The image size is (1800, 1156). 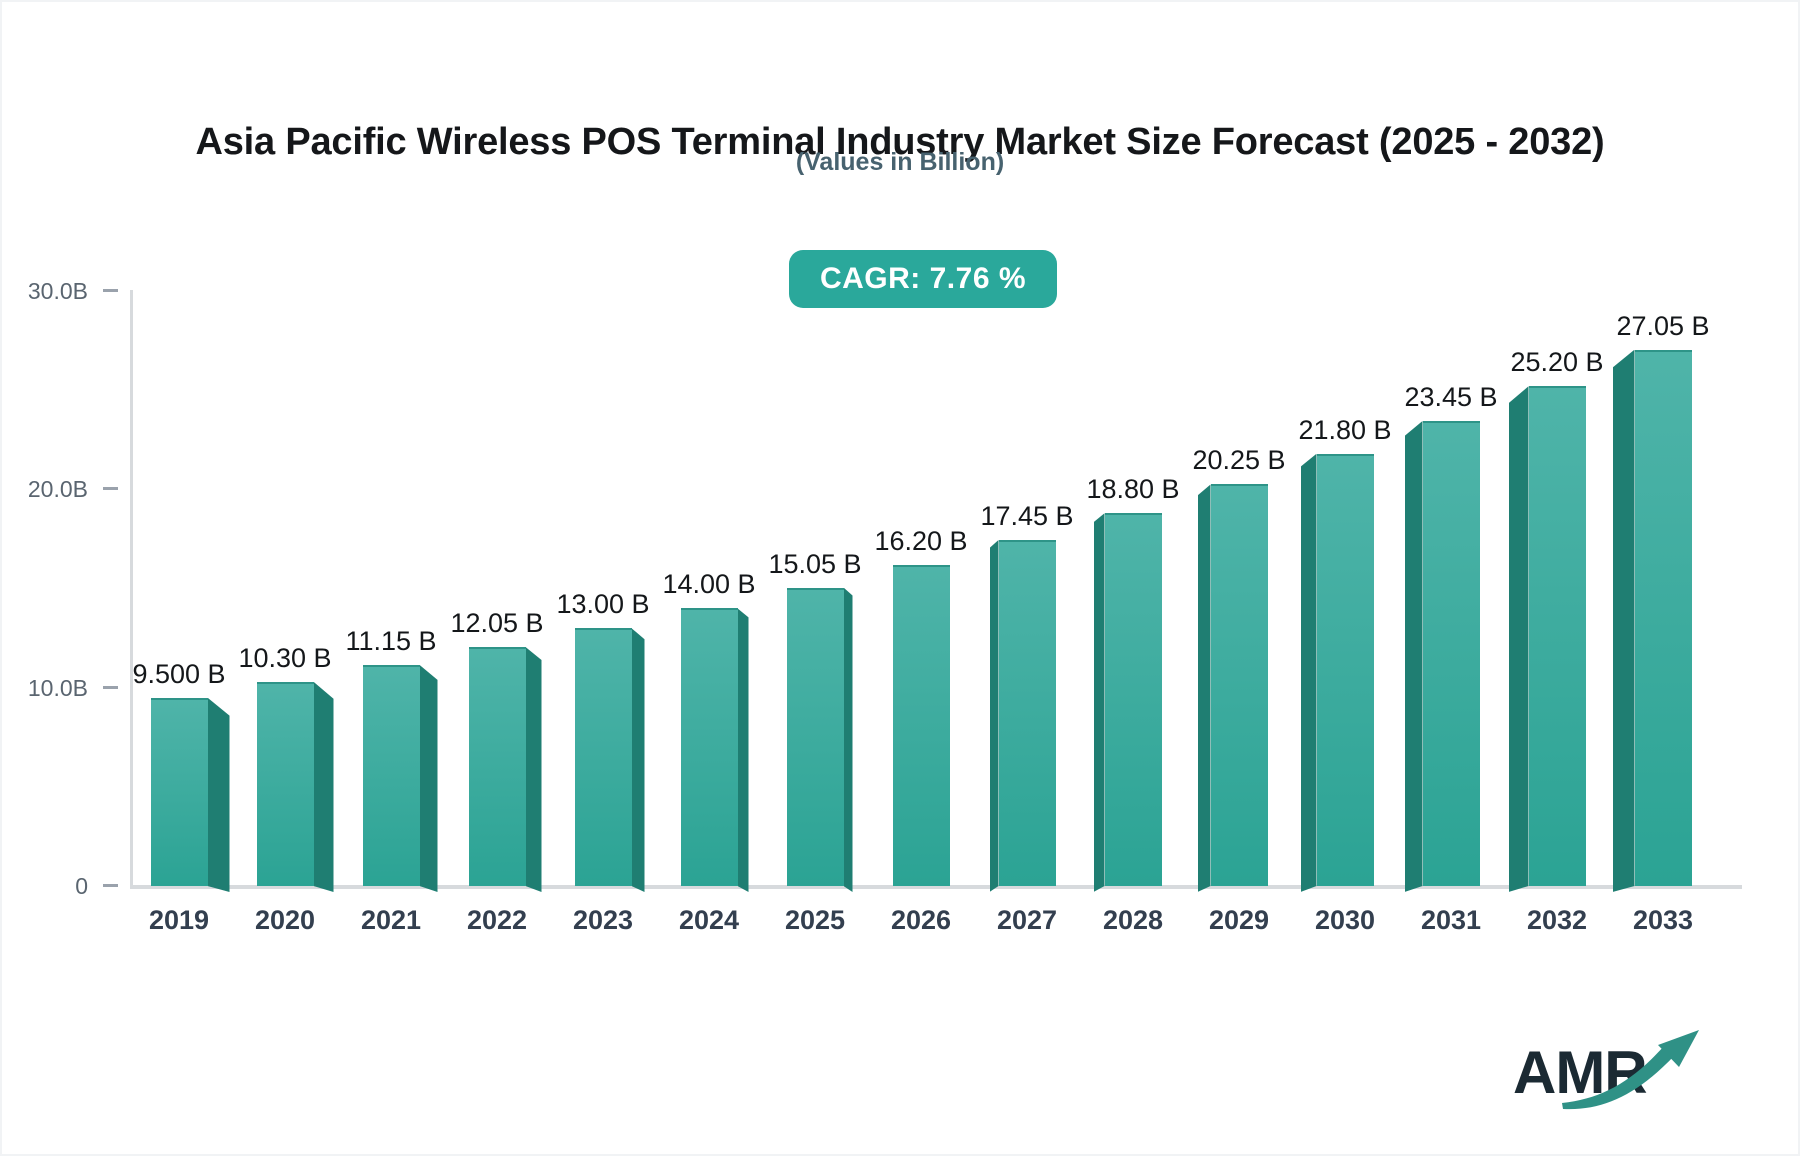 What do you see at coordinates (1557, 636) in the screenshot?
I see `bar-2032` at bounding box center [1557, 636].